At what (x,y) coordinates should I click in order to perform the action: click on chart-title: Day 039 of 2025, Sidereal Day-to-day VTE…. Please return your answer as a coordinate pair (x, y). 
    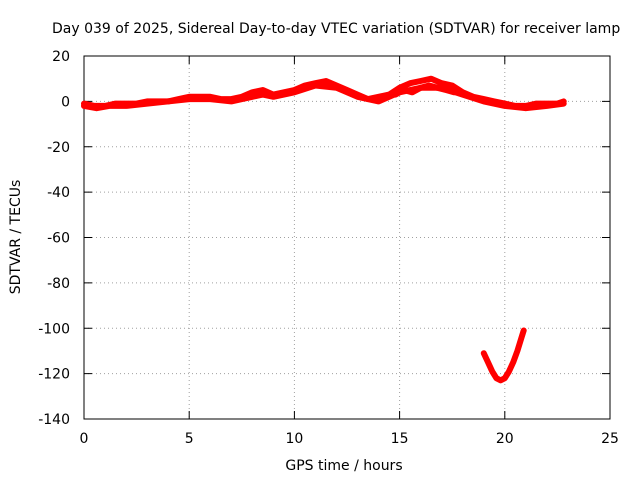
    Looking at the image, I should click on (336, 29).